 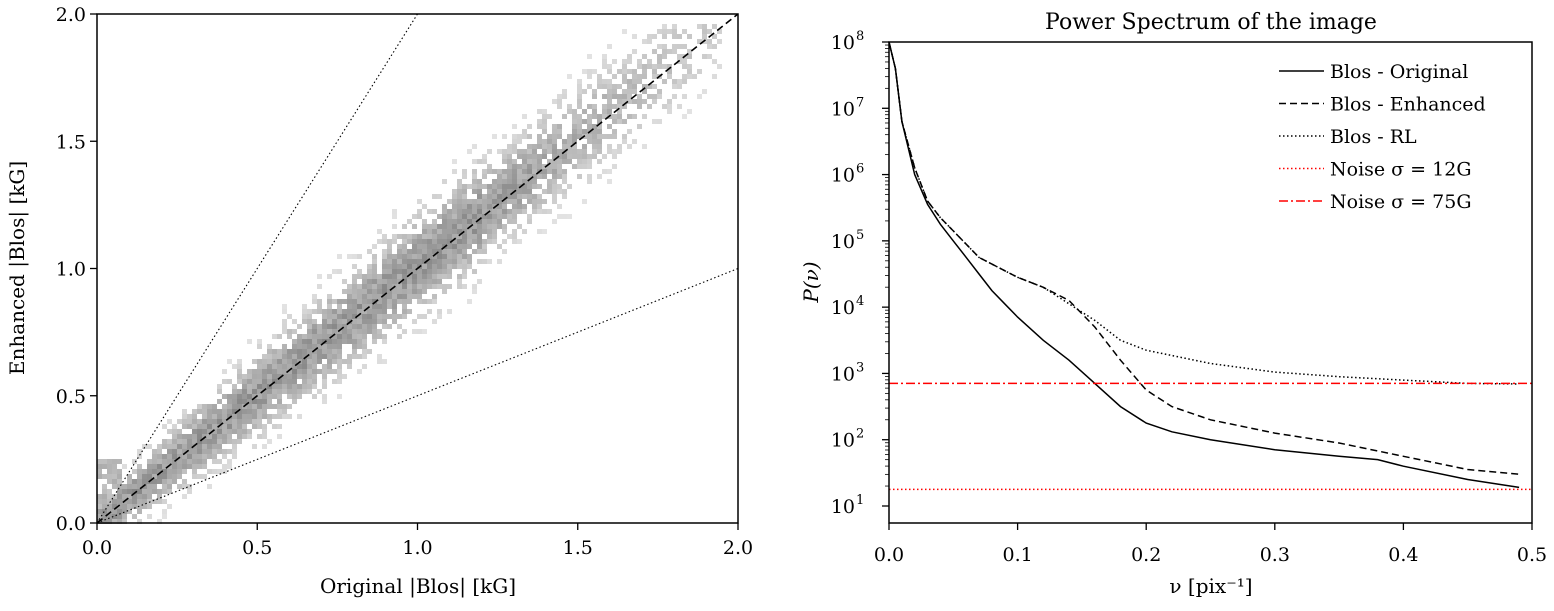 I want to click on left-y-ticks: 0.00.51.01.52.0, so click(x=76, y=269).